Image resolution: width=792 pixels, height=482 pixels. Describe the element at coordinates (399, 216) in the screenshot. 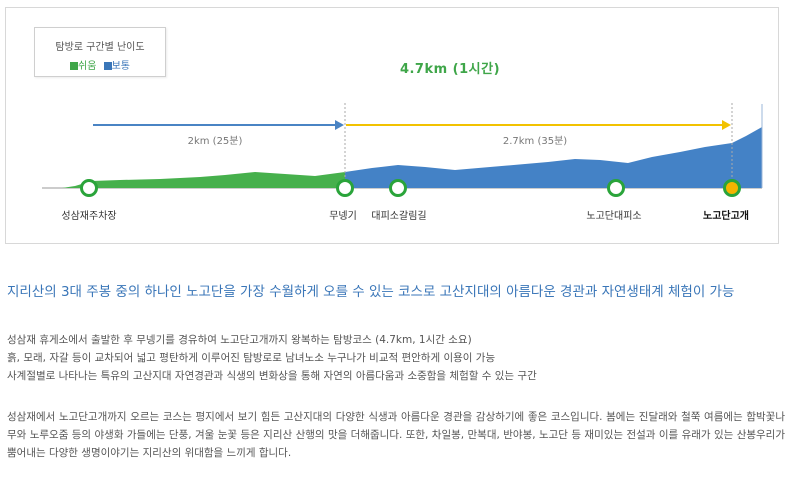

I see `stop-label-3: 대피소갈림길` at that location.